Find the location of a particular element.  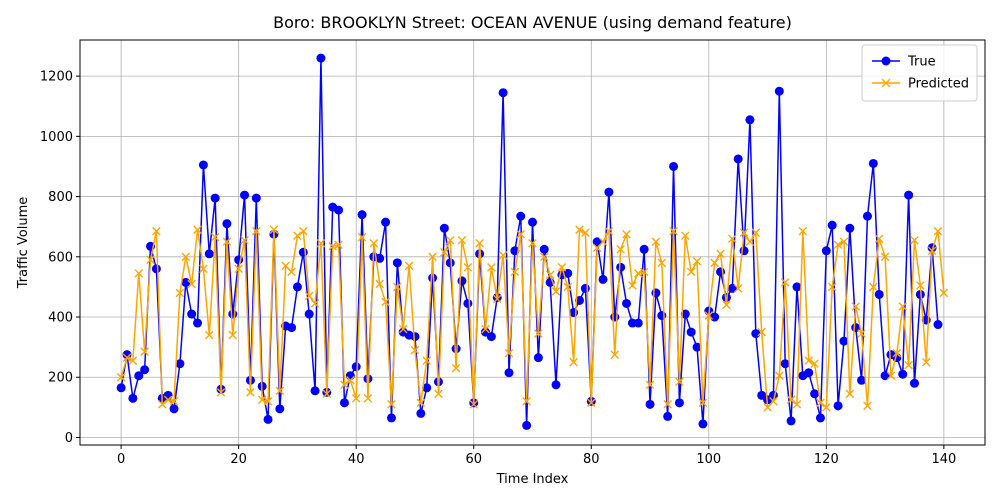

legend-box is located at coordinates (919, 73).